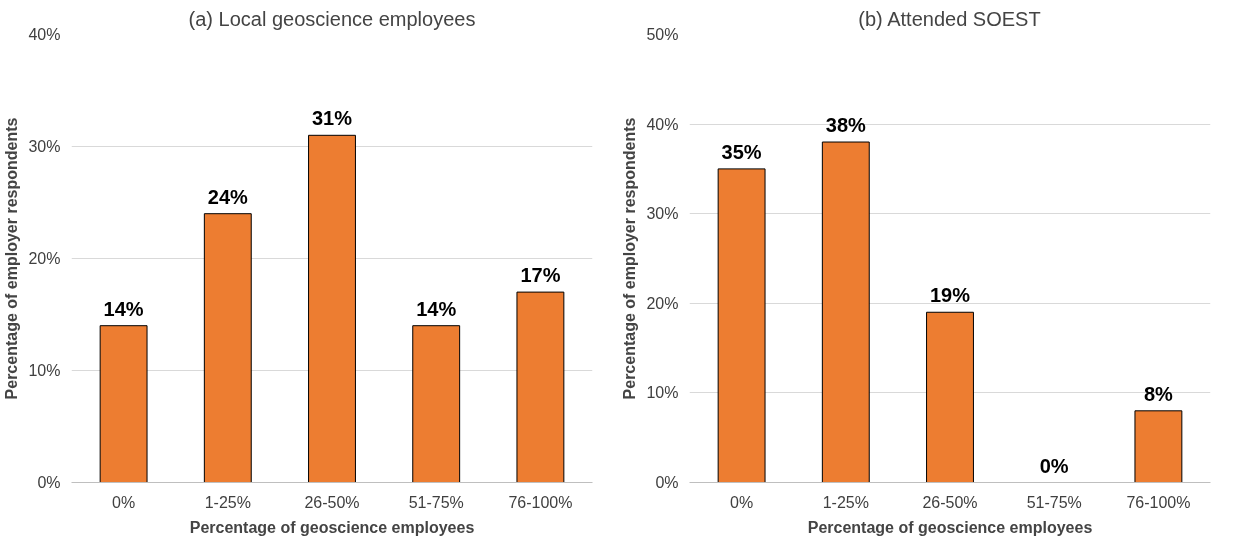 This screenshot has height=542, width=1238. Describe the element at coordinates (332, 118) in the screenshot. I see `data-label: 31%` at that location.